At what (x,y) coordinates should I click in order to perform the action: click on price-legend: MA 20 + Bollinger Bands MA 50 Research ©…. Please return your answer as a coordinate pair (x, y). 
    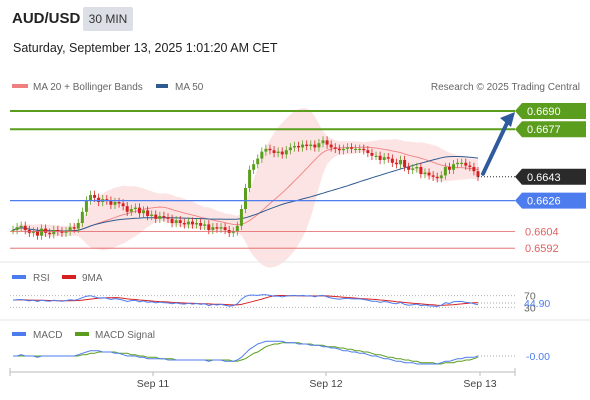
    Looking at the image, I should click on (296, 87).